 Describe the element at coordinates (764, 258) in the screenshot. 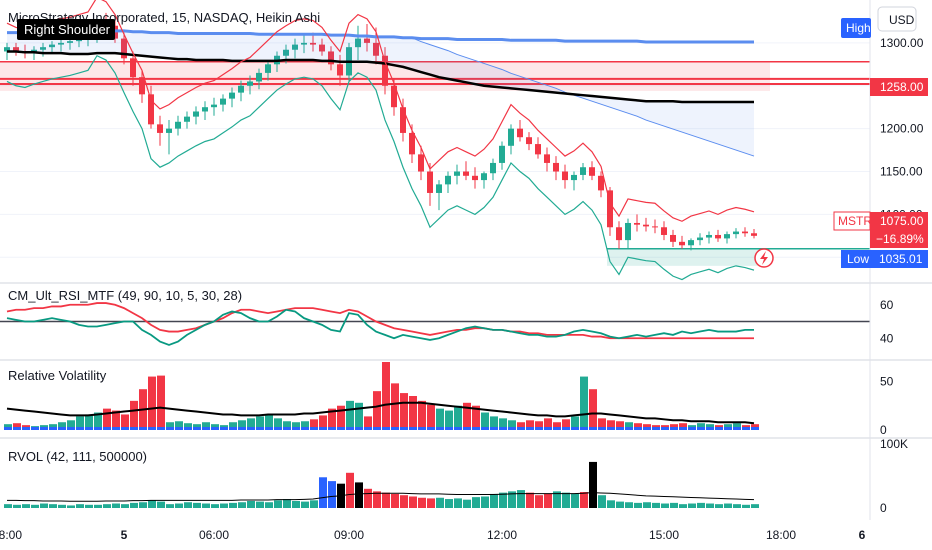

I see `alert-icon` at that location.